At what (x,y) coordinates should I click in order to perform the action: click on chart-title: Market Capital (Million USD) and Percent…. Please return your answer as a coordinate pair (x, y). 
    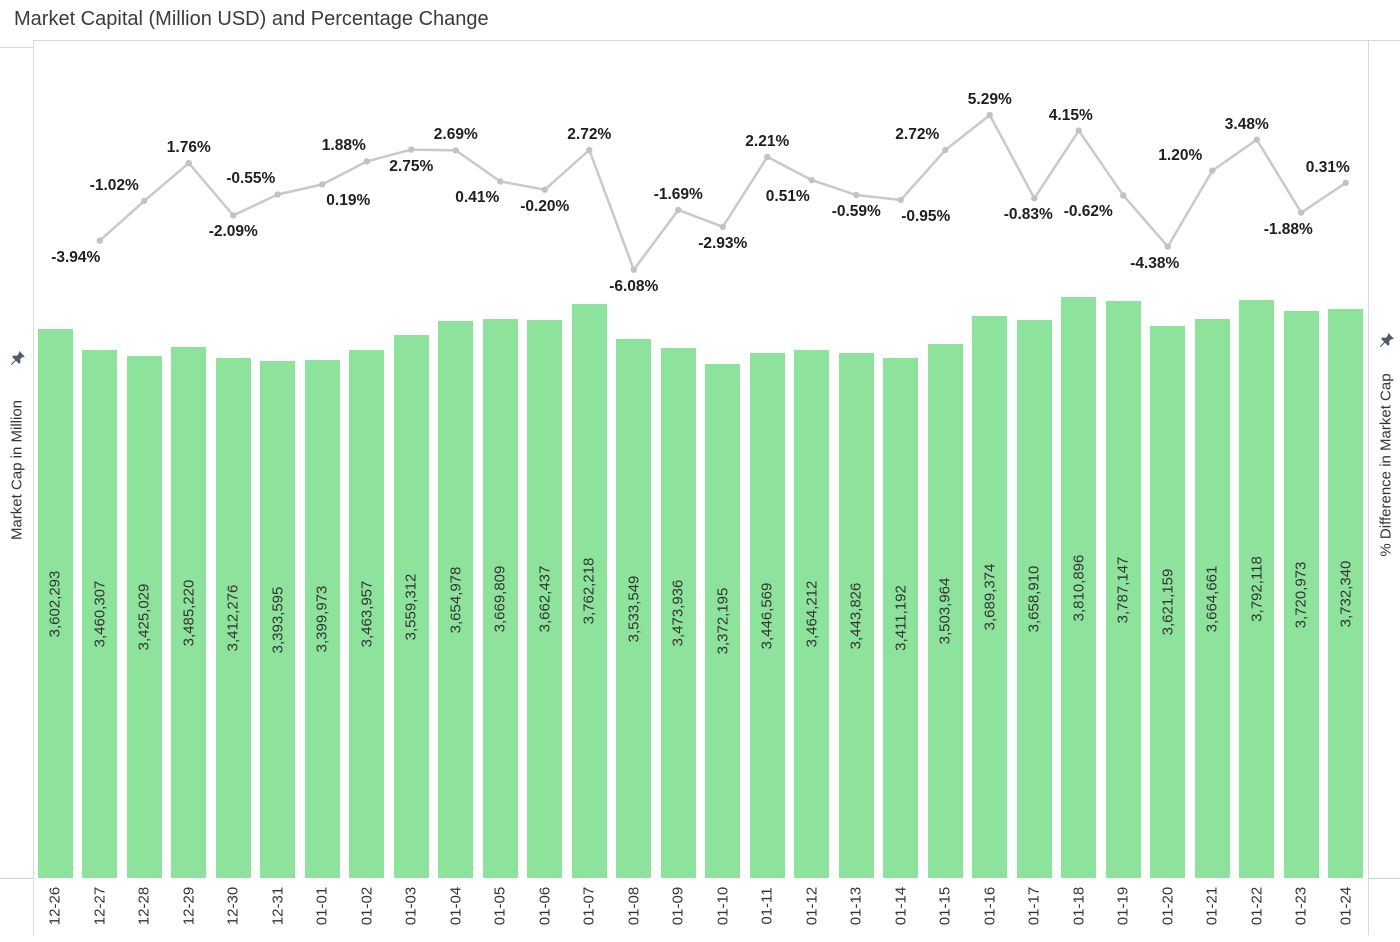
    Looking at the image, I should click on (251, 19).